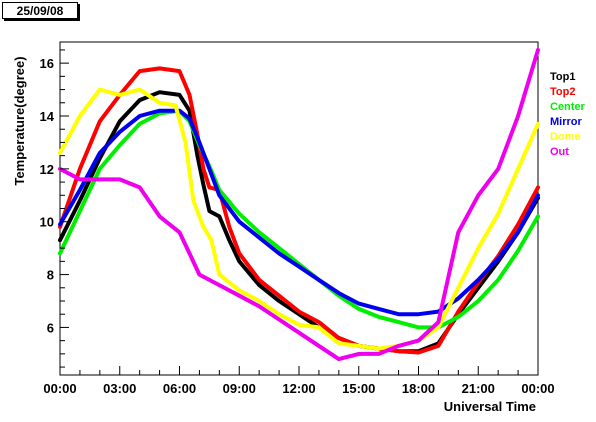 The height and width of the screenshot is (422, 596). Describe the element at coordinates (559, 152) in the screenshot. I see `legend-entry-out: Out` at that location.